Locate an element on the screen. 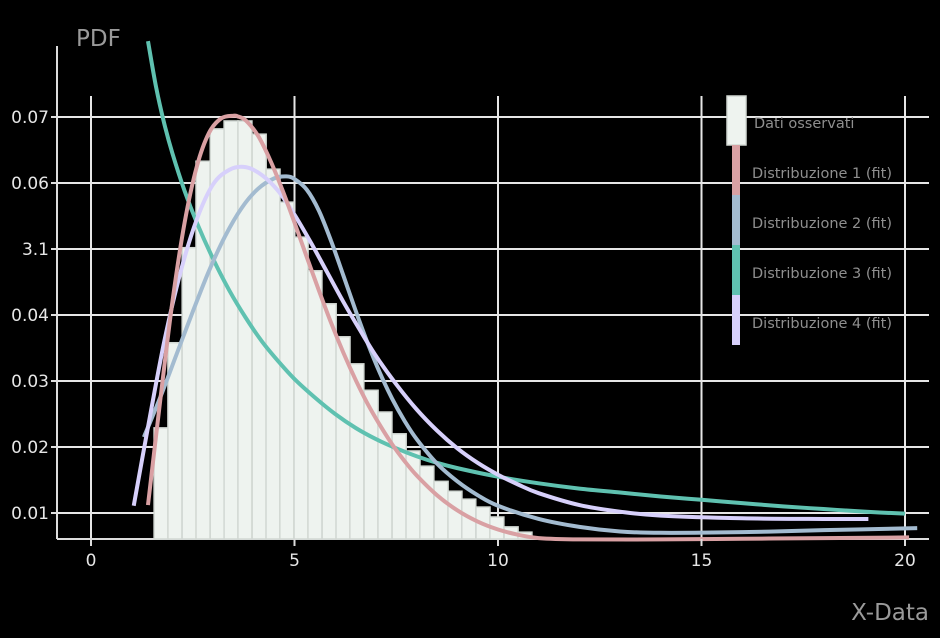 This screenshot has width=940, height=638. legend-label: Distribuzione 3 (fit) is located at coordinates (822, 274).